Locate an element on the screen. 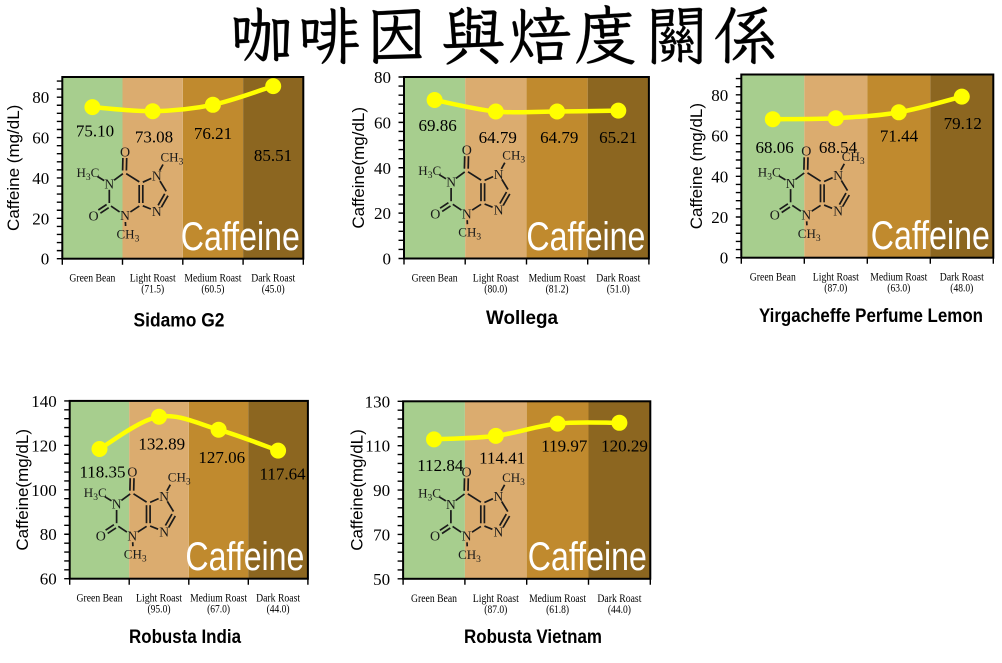  svg-text: 65.21 is located at coordinates (618, 137).